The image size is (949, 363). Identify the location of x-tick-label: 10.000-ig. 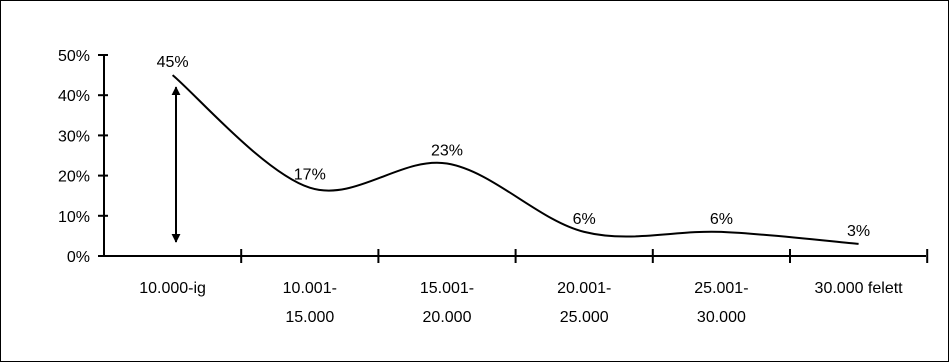
(172, 288).